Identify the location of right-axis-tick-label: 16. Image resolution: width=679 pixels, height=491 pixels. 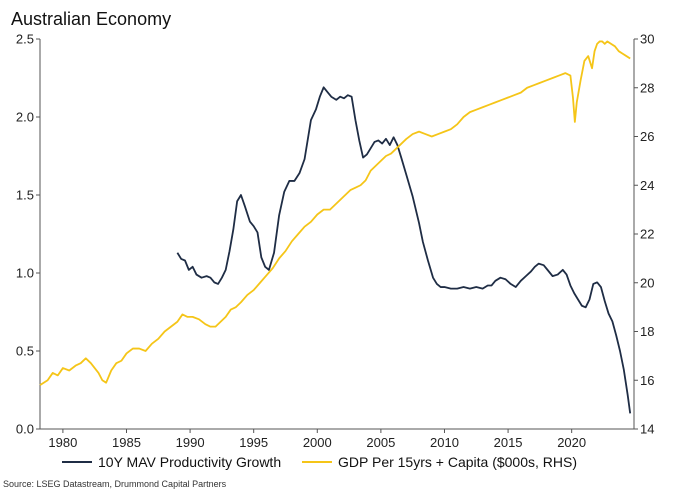
(647, 380).